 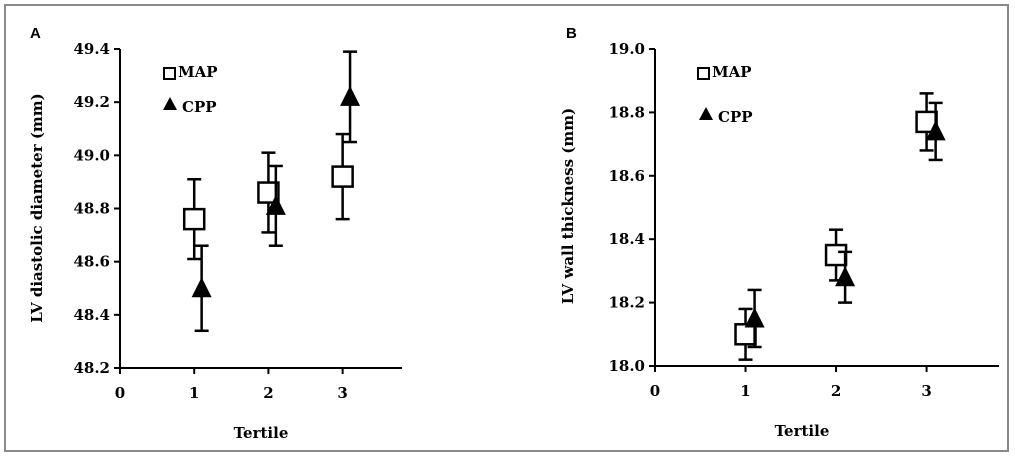 What do you see at coordinates (568, 206) in the screenshot?
I see `y-axis-title: LV wall thickness (mm)` at bounding box center [568, 206].